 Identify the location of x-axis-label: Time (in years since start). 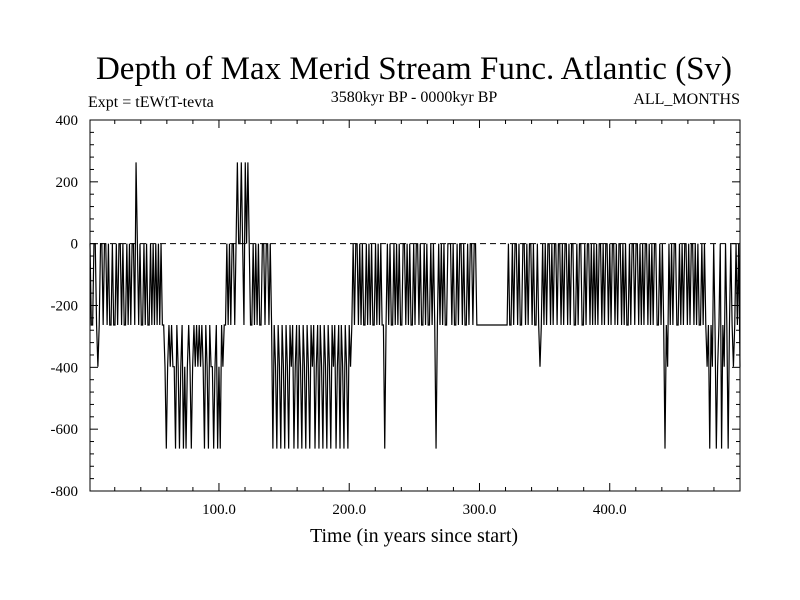
(414, 536).